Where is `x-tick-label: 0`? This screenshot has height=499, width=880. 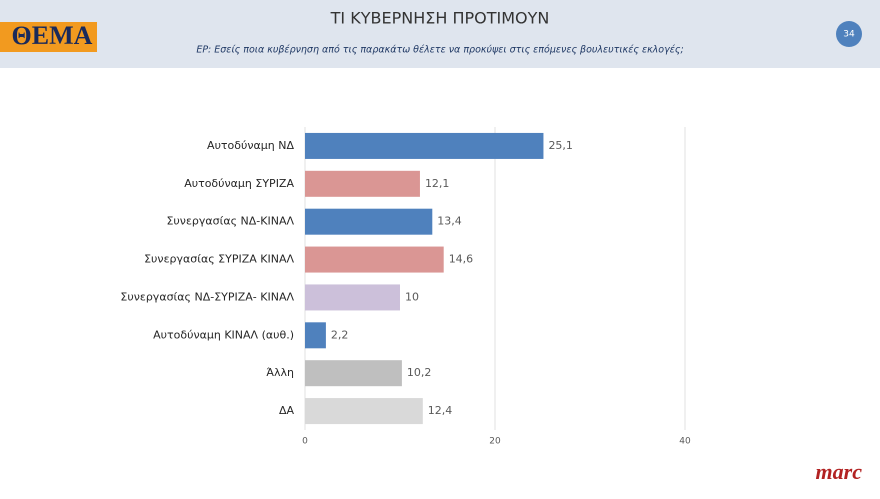
x-tick-label: 0 is located at coordinates (305, 442).